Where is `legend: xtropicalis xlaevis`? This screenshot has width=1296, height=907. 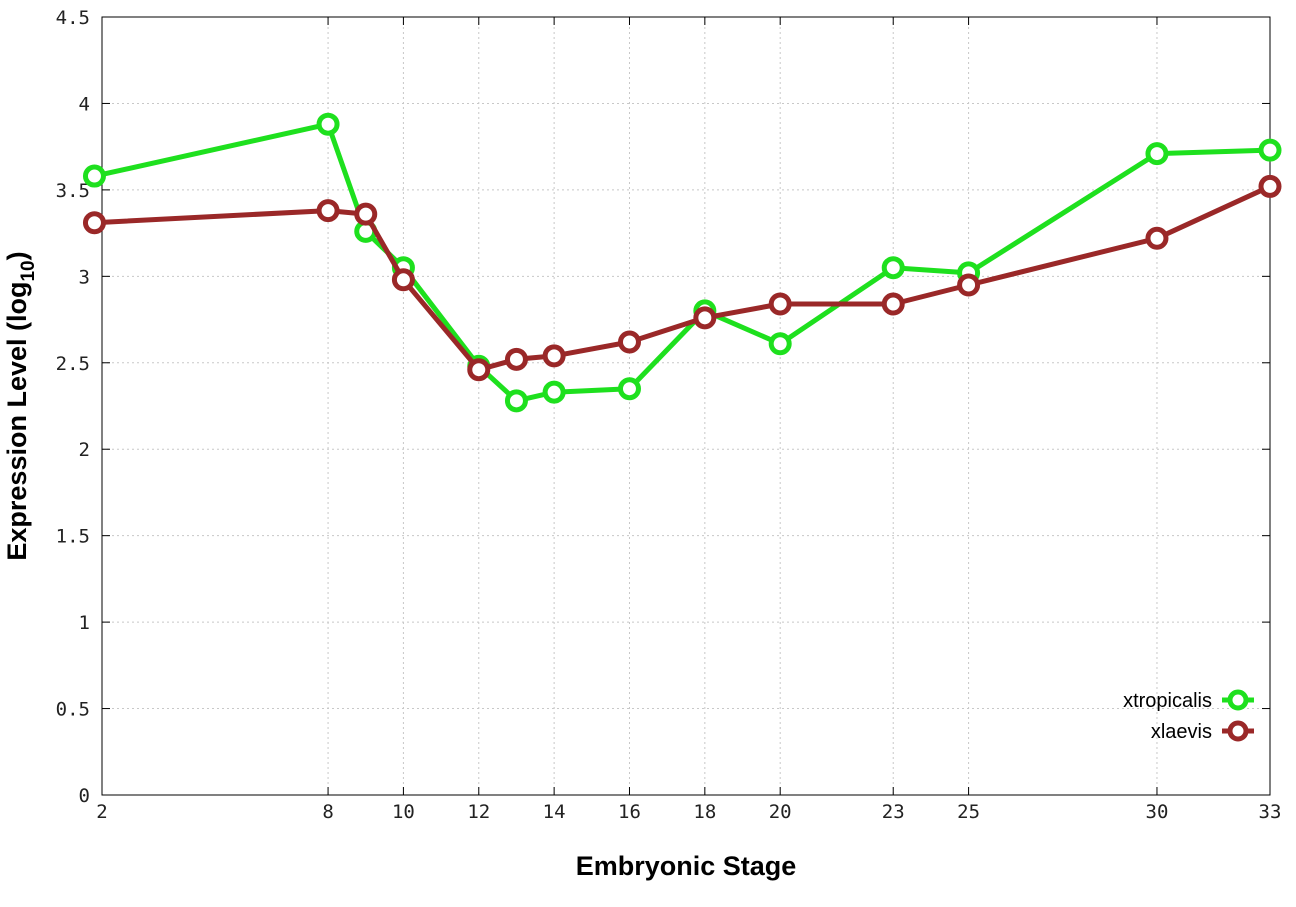 legend: xtropicalis xlaevis is located at coordinates (1188, 716).